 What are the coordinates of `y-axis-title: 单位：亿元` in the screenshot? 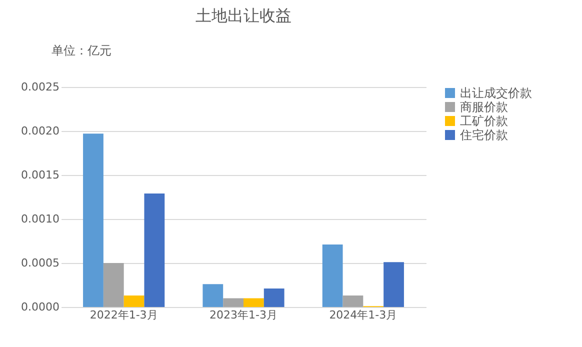 It's located at (82, 51).